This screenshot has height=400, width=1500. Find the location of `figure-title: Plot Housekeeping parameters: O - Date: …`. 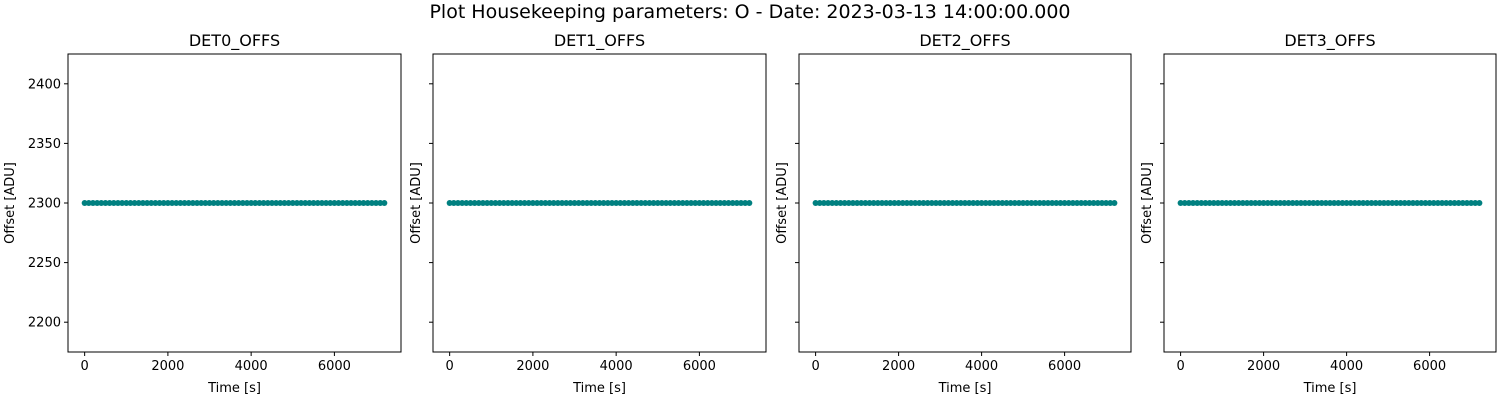

figure-title: Plot Housekeeping parameters: O - Date: … is located at coordinates (750, 12).